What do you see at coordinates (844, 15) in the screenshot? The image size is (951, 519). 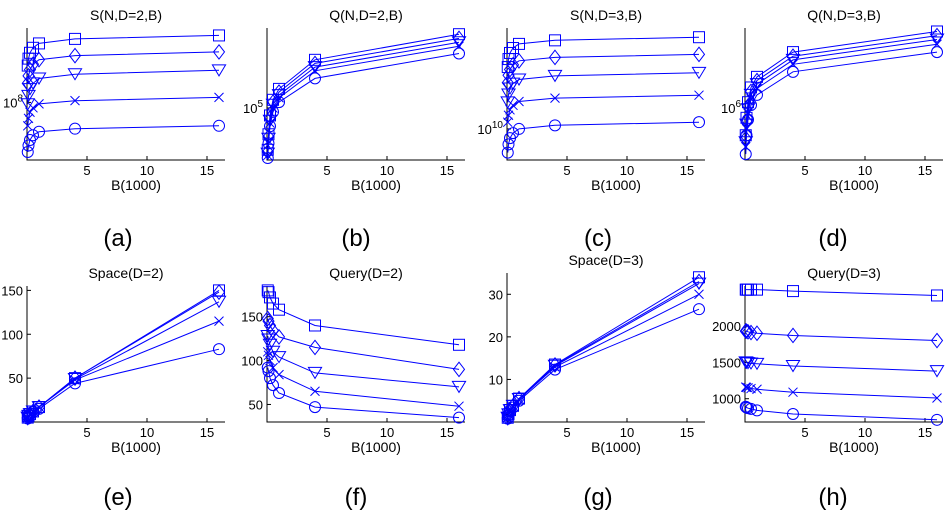 I see `panel-title: Q(N,D=3,B)` at bounding box center [844, 15].